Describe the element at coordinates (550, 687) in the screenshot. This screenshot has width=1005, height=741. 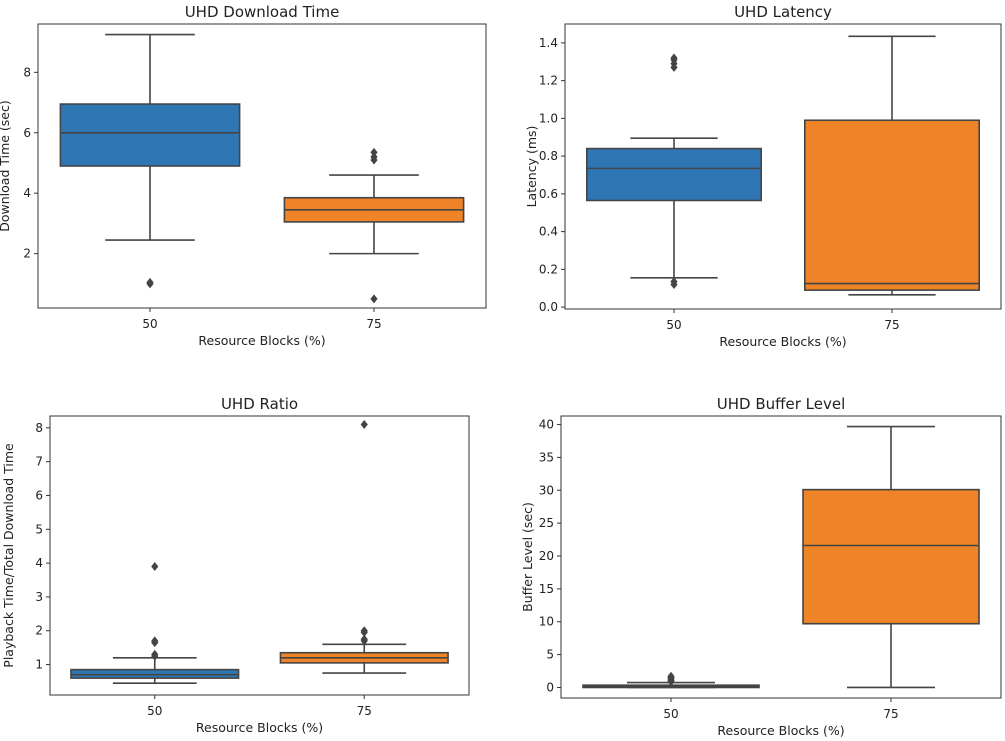
I see `y-tick-label: 0` at that location.